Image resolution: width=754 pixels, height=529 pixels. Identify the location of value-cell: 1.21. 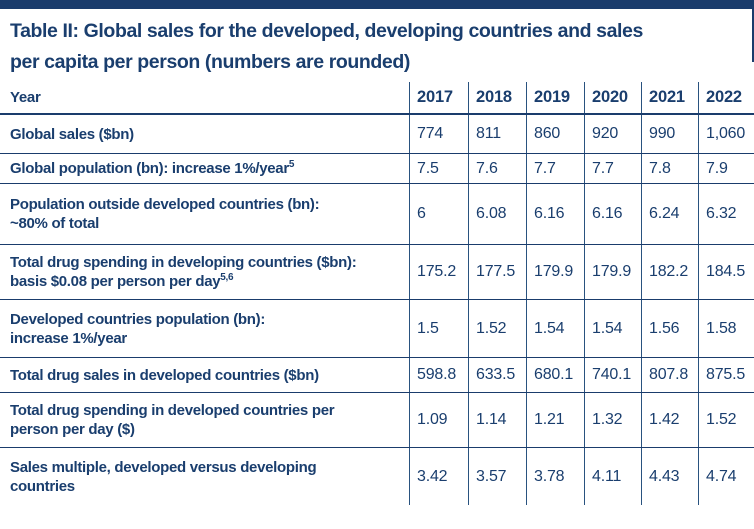
(555, 420).